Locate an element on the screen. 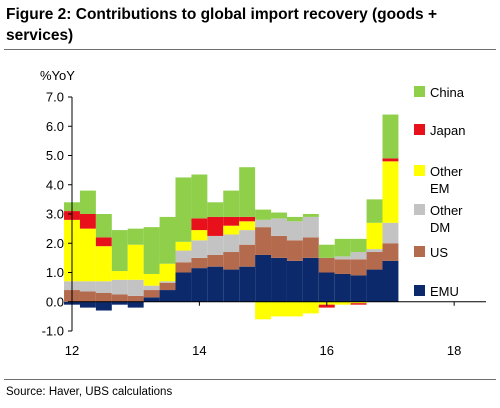 This screenshot has width=500, height=408. y-tick-label: 6.0 is located at coordinates (55, 126).